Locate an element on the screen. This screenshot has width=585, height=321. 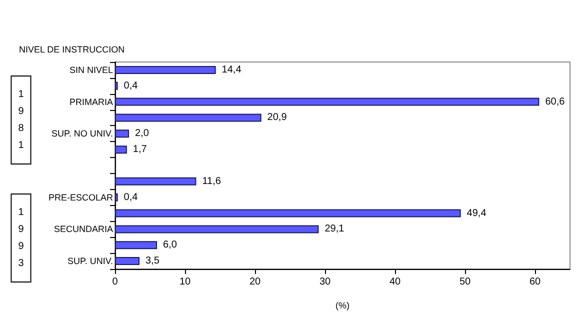
data-label: 14,4 is located at coordinates (232, 70).